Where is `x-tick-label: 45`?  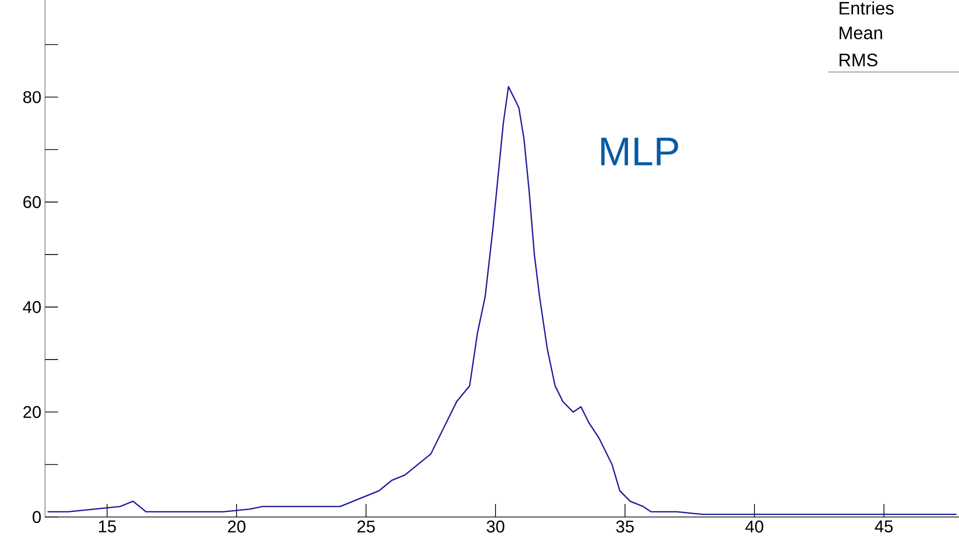
x-tick-label: 45 is located at coordinates (883, 526).